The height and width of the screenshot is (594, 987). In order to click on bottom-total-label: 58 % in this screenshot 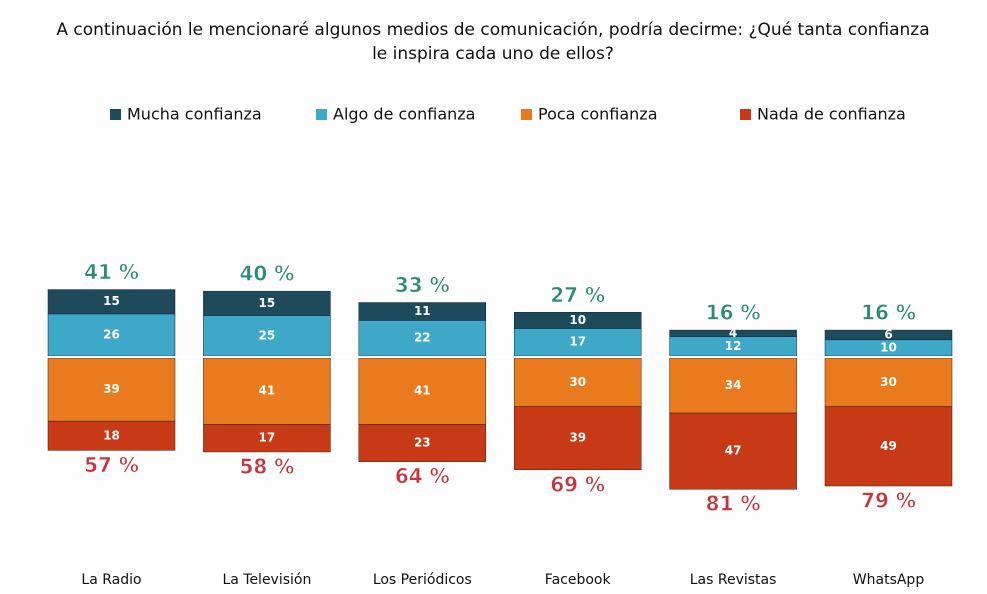, I will do `click(266, 466)`.